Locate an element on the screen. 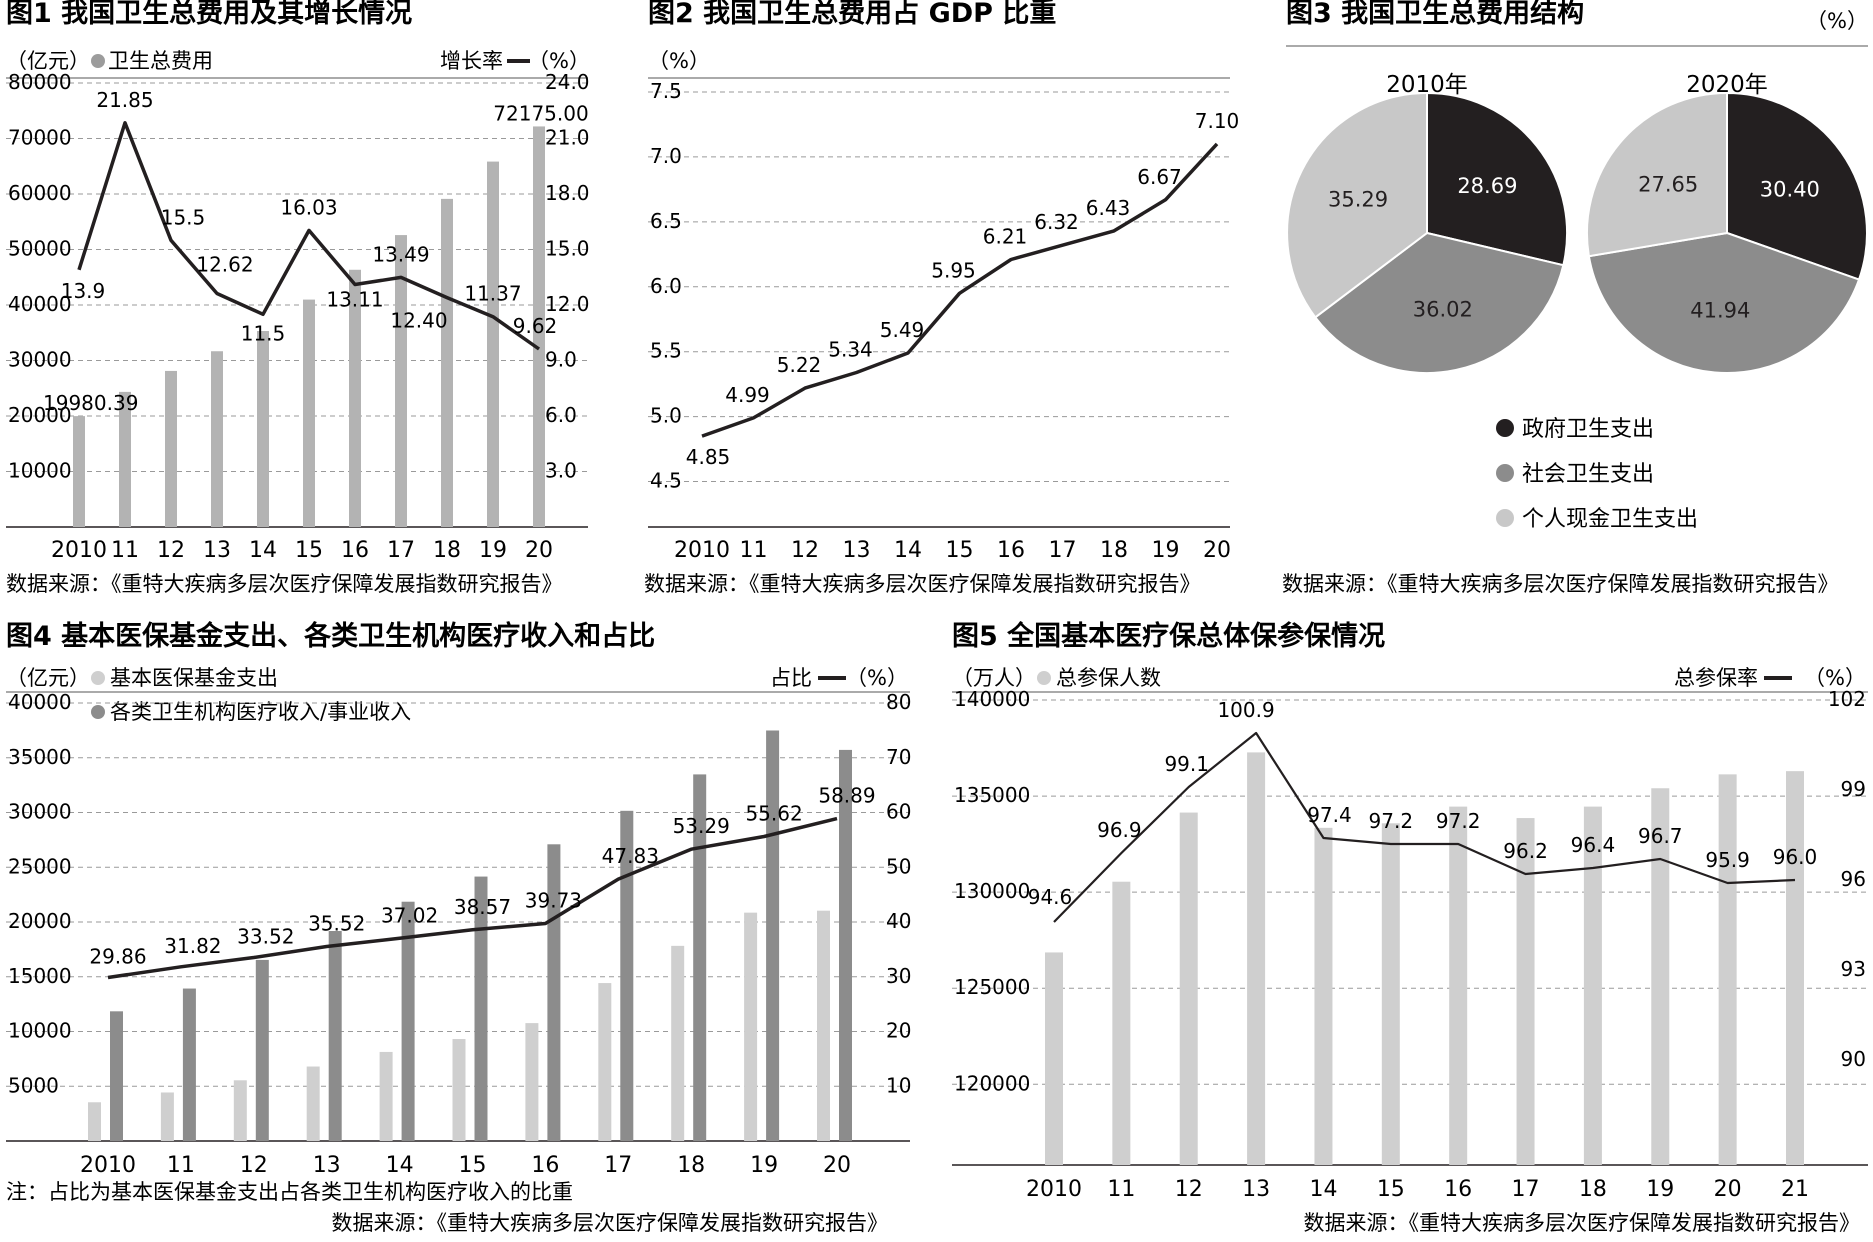 This screenshot has width=1873, height=1242. fig5-line-value-label: 95.9 is located at coordinates (1727, 860).